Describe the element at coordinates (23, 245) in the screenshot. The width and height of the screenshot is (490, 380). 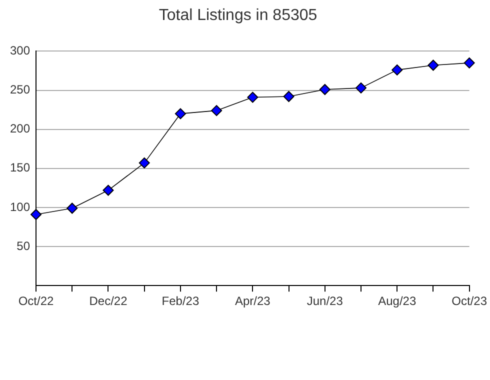
I see `y-tick-label: 50` at that location.